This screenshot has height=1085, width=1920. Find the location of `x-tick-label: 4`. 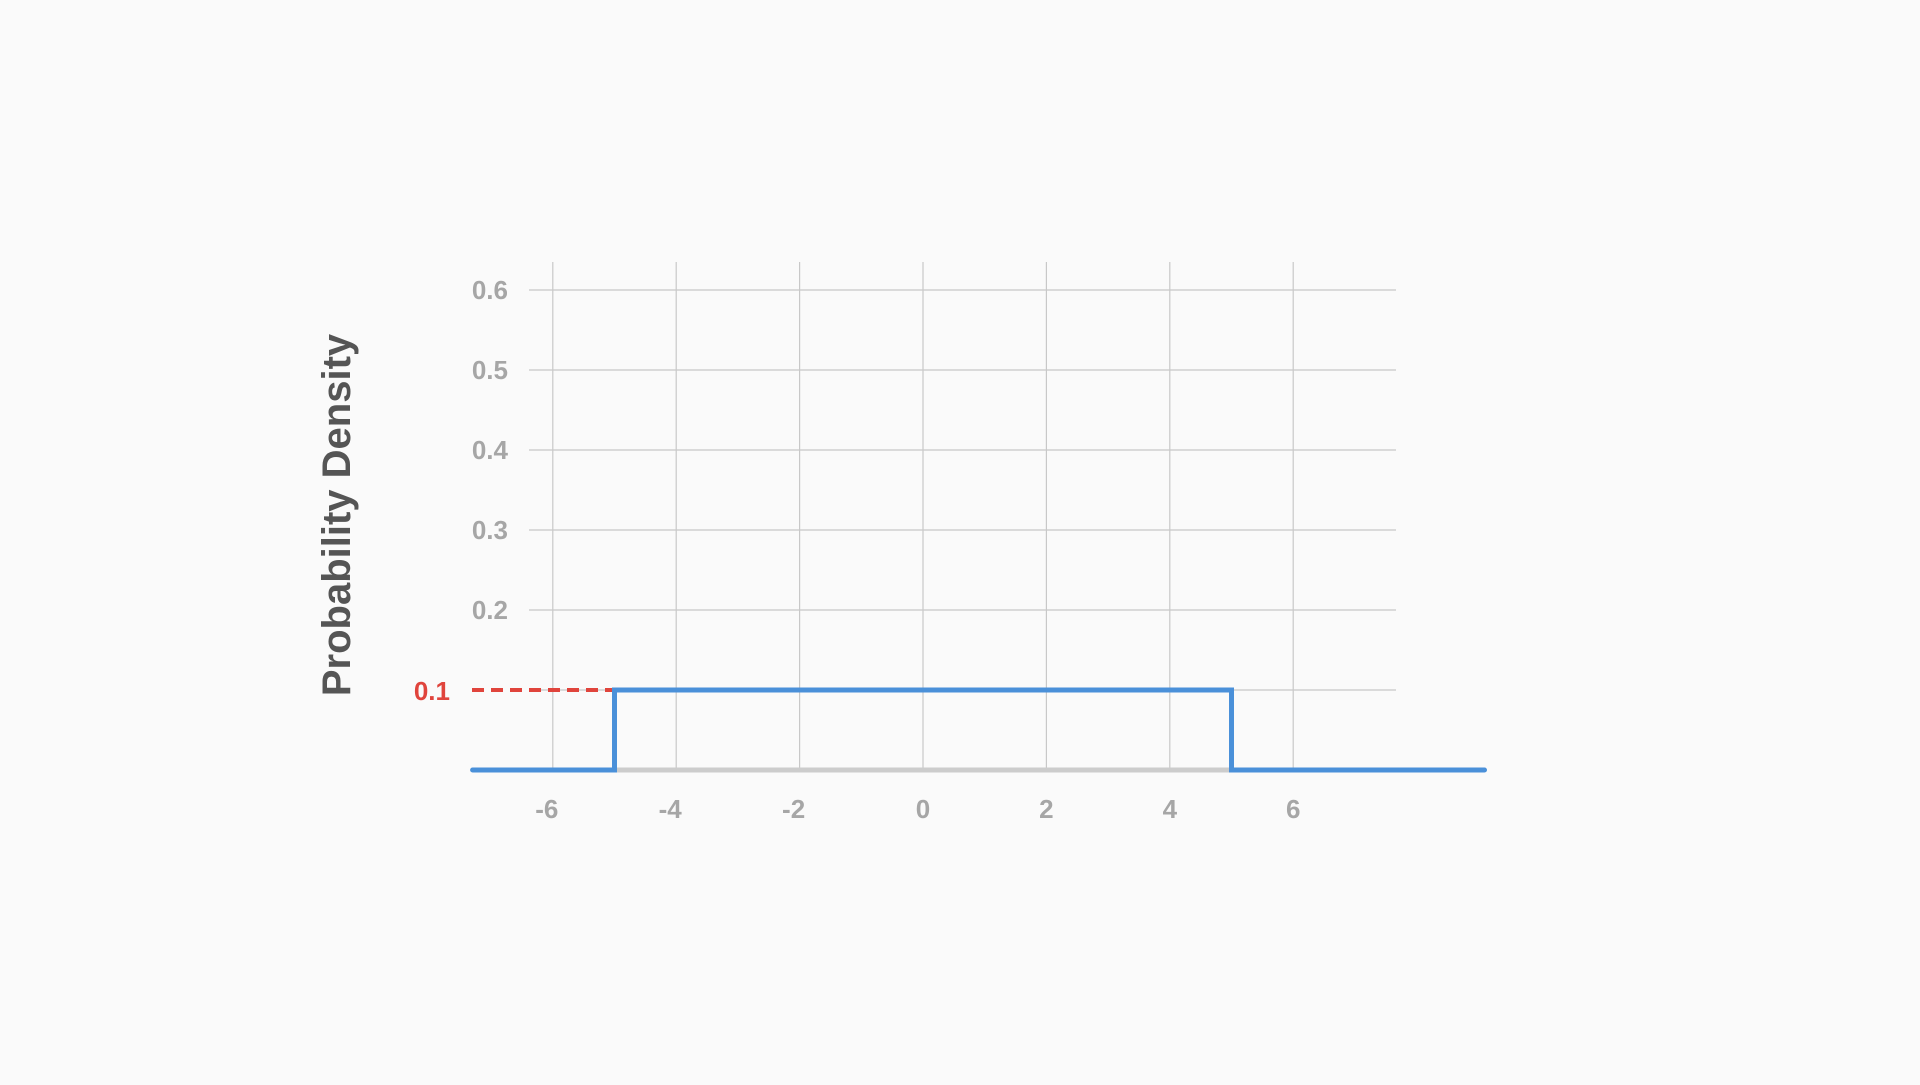

x-tick-label: 4 is located at coordinates (1170, 809).